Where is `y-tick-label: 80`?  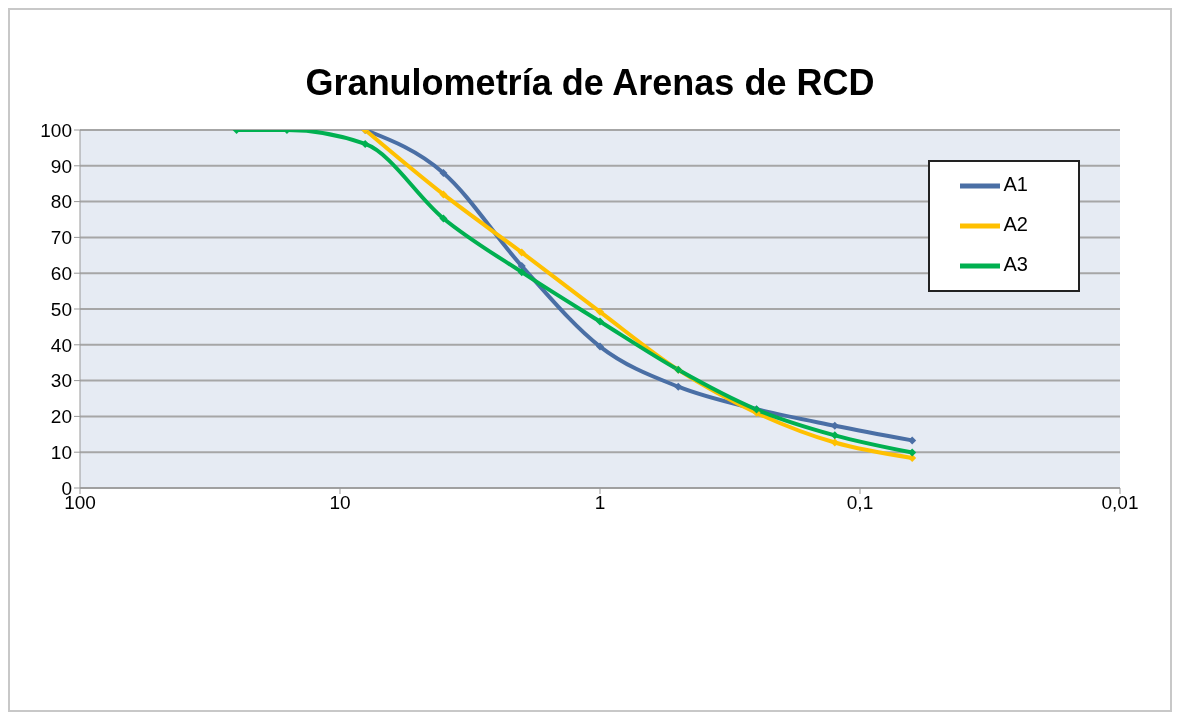
y-tick-label: 80 is located at coordinates (61, 202).